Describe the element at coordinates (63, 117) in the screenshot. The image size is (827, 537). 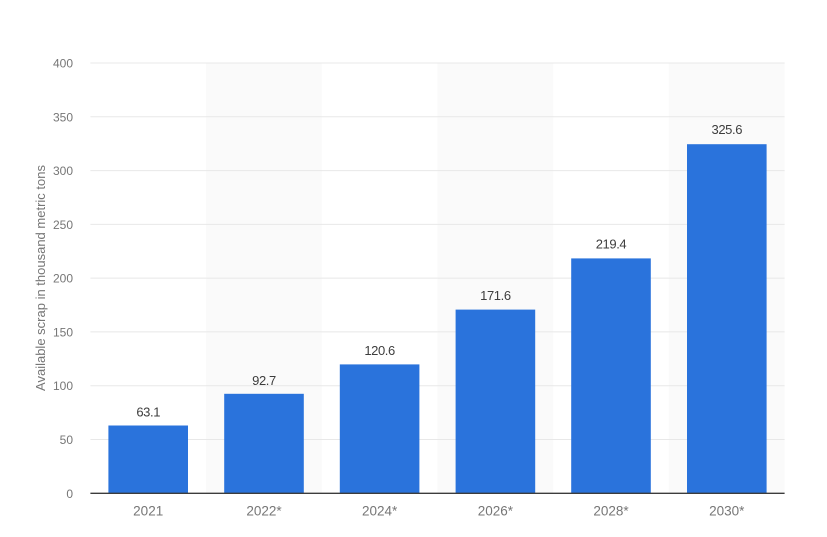
I see `svg-text: 350` at that location.